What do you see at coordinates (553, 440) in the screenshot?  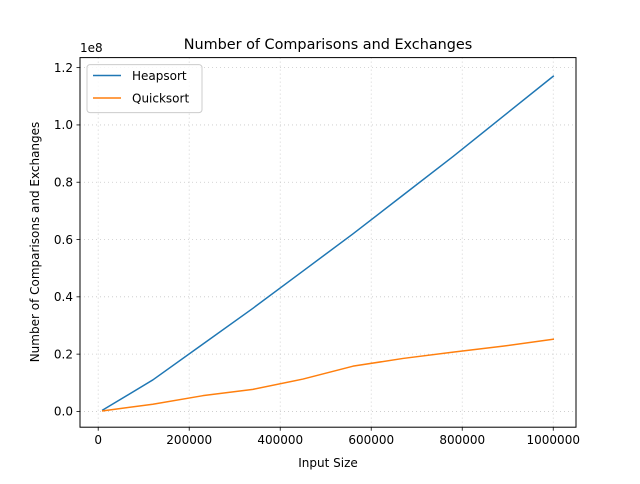 I see `x-tick-label: 1000000` at bounding box center [553, 440].